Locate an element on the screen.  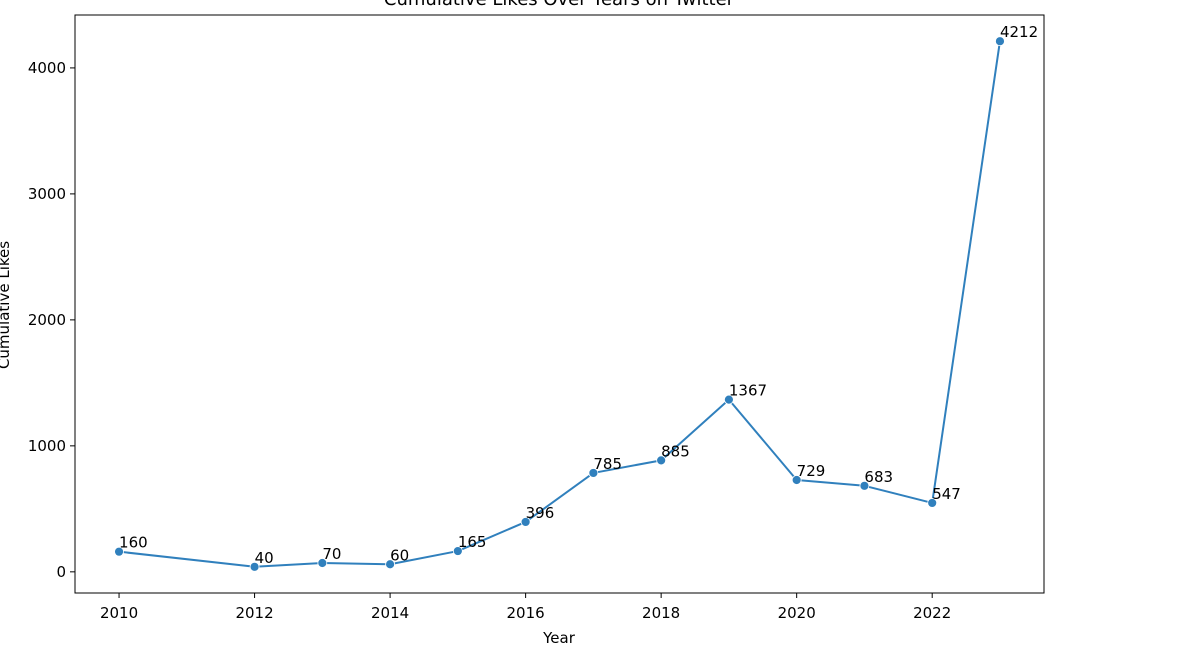
y-tick-label: 0 is located at coordinates (61, 572).